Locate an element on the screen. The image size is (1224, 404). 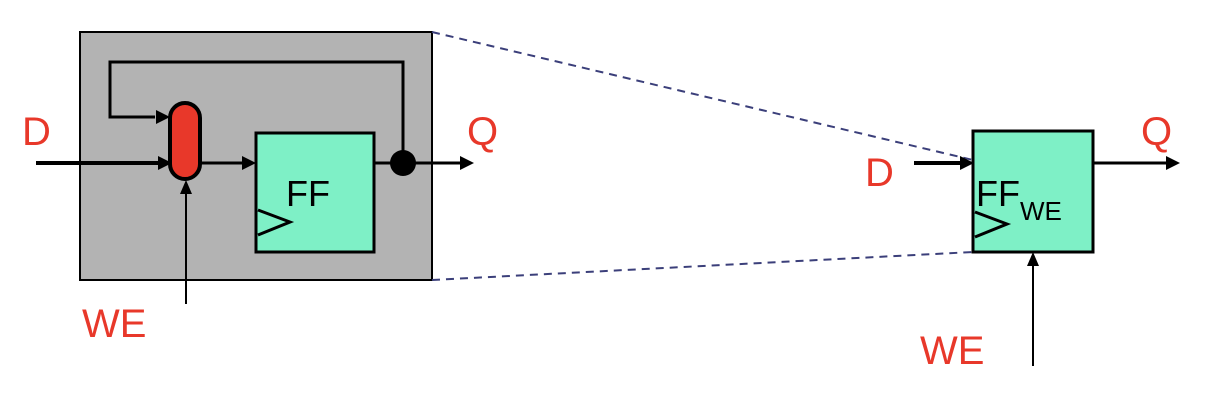
clock-triangle-right is located at coordinates (993, 224).